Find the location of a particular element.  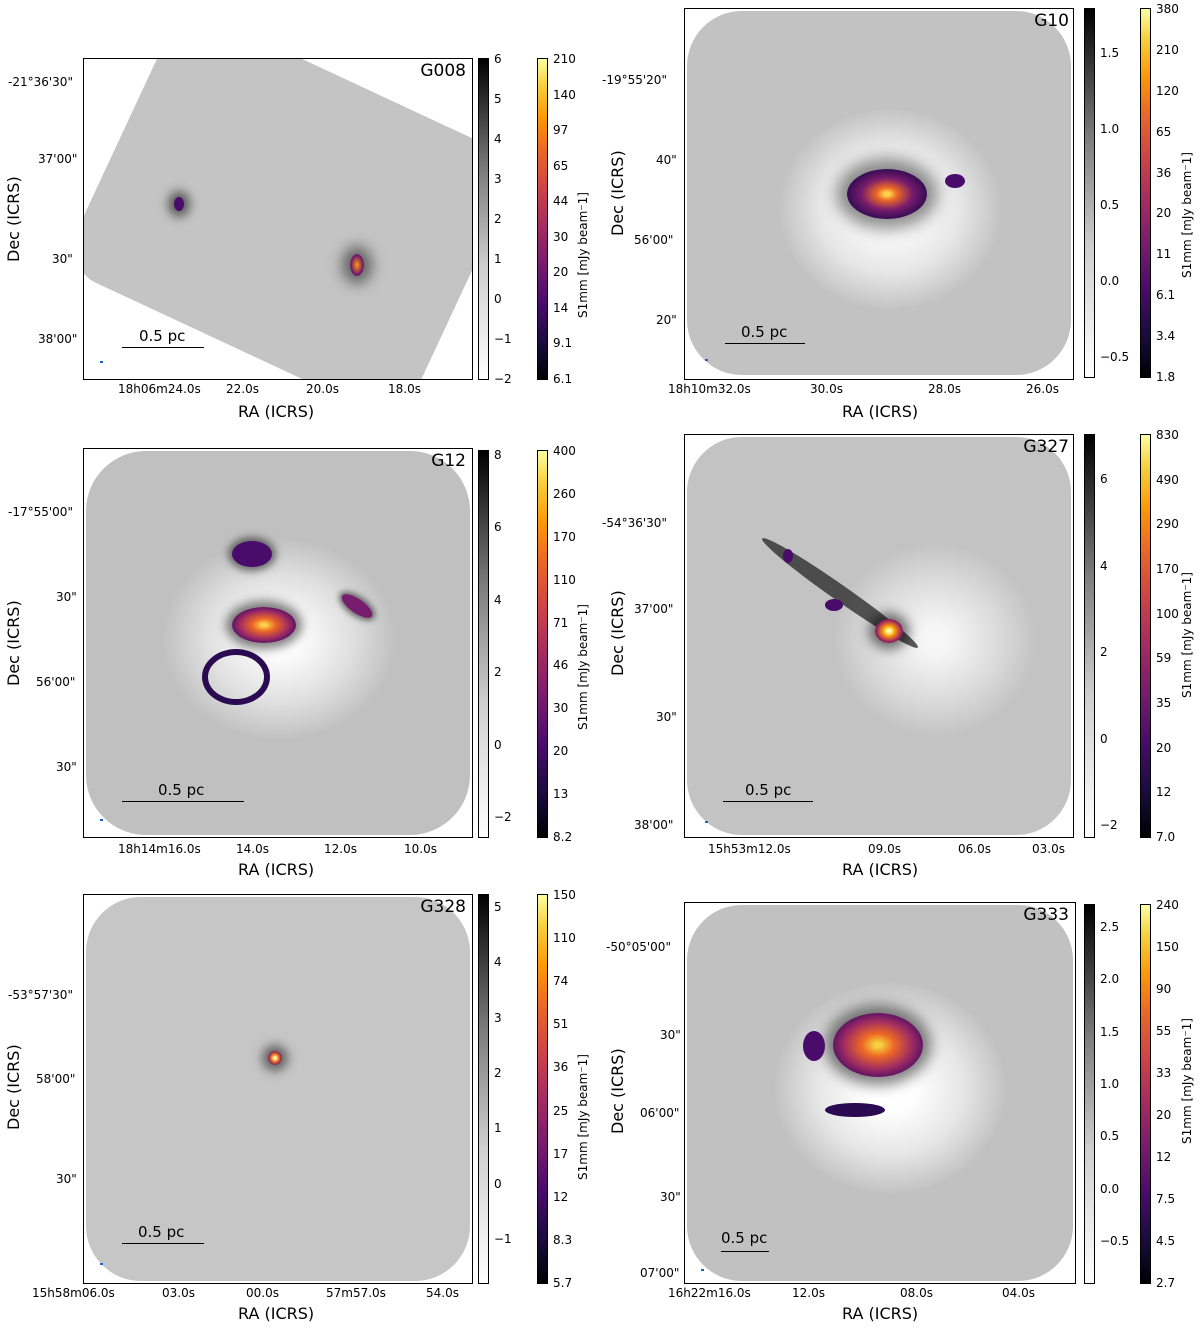

gray-ticks: 5 4 3 2 1 0 −1 is located at coordinates (503, 1073).